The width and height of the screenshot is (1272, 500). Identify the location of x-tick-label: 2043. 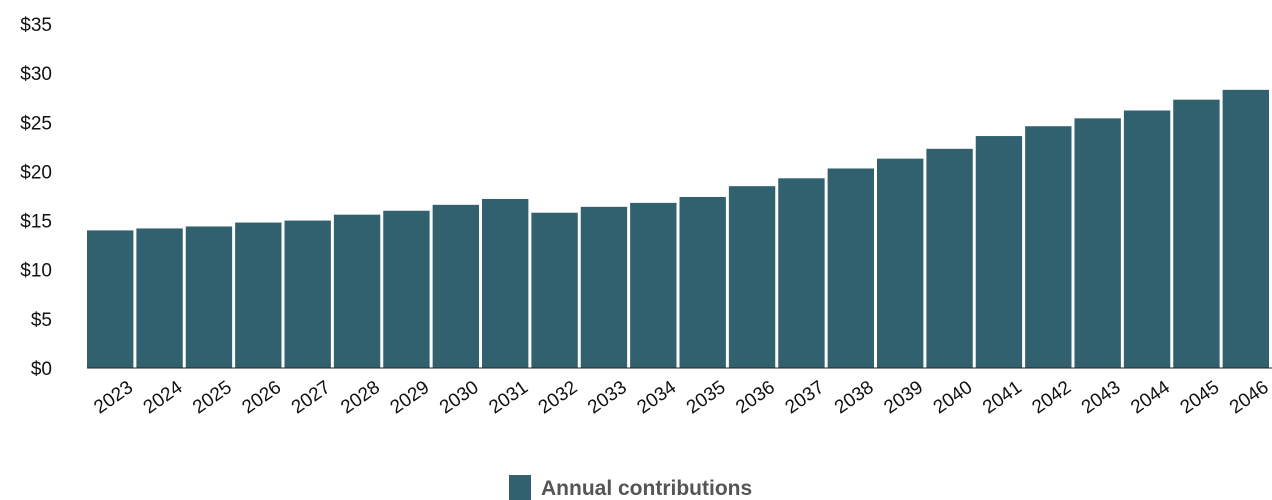
(1101, 397).